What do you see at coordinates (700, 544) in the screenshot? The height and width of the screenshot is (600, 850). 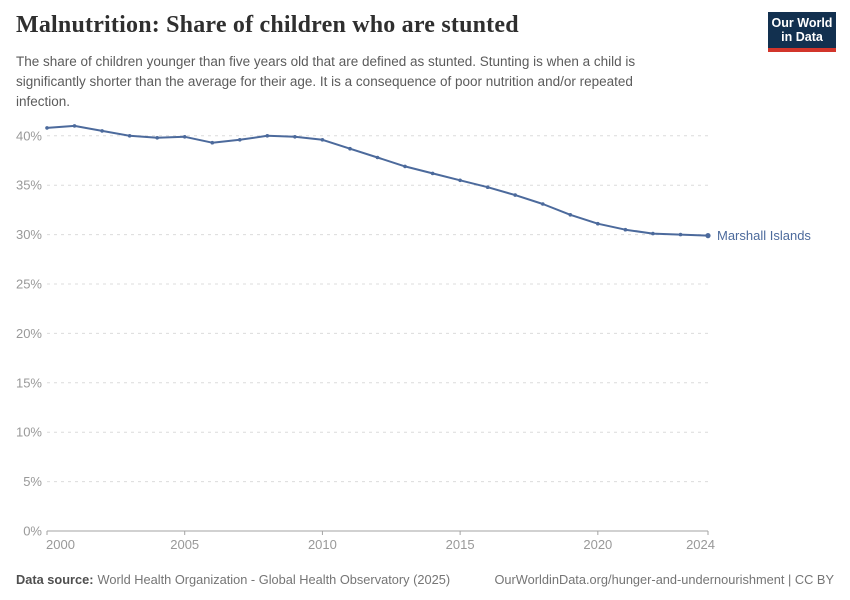 I see `x-tick-label: 2024` at bounding box center [700, 544].